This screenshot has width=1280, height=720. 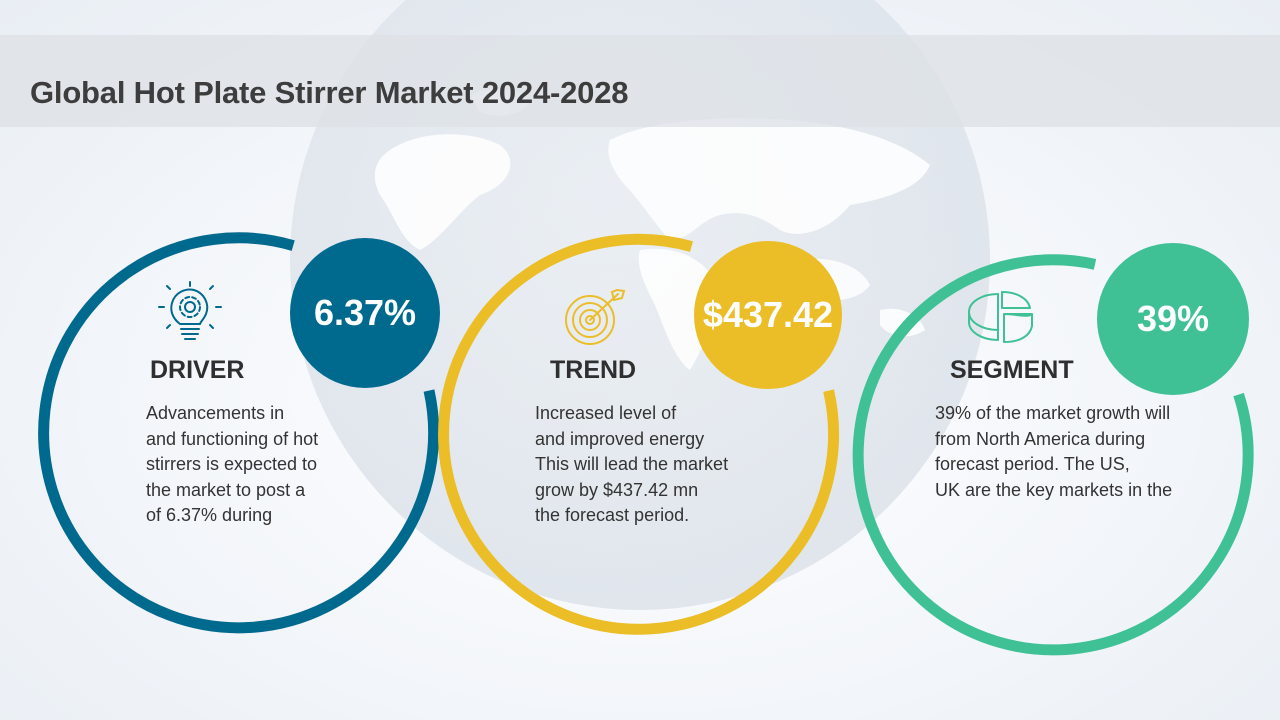 What do you see at coordinates (620, 438) in the screenshot?
I see `trend-line: and improved energy` at bounding box center [620, 438].